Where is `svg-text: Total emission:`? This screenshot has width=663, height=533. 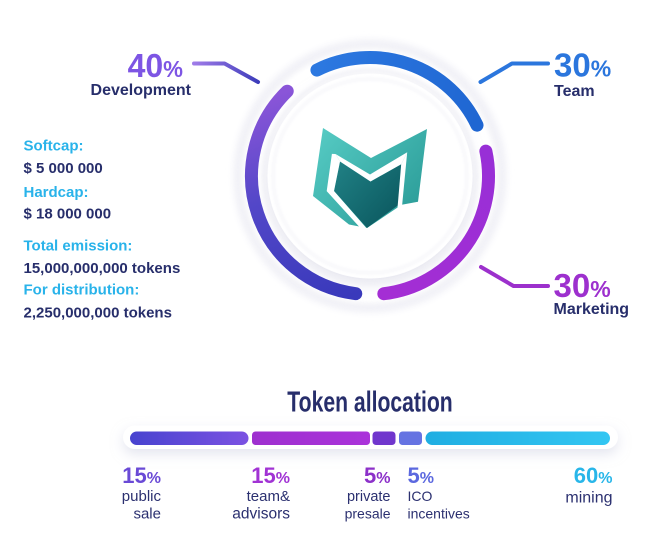
svg-text: Total emission: is located at coordinates (78, 246).